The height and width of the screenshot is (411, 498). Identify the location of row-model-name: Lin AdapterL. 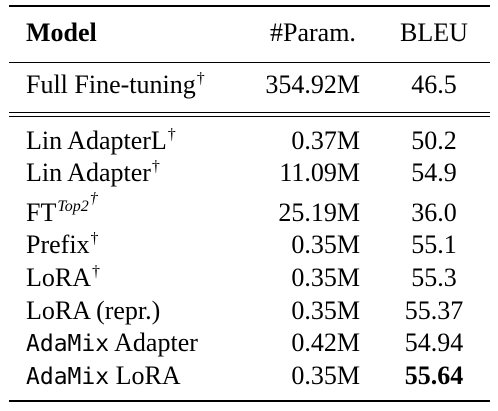
(96, 140).